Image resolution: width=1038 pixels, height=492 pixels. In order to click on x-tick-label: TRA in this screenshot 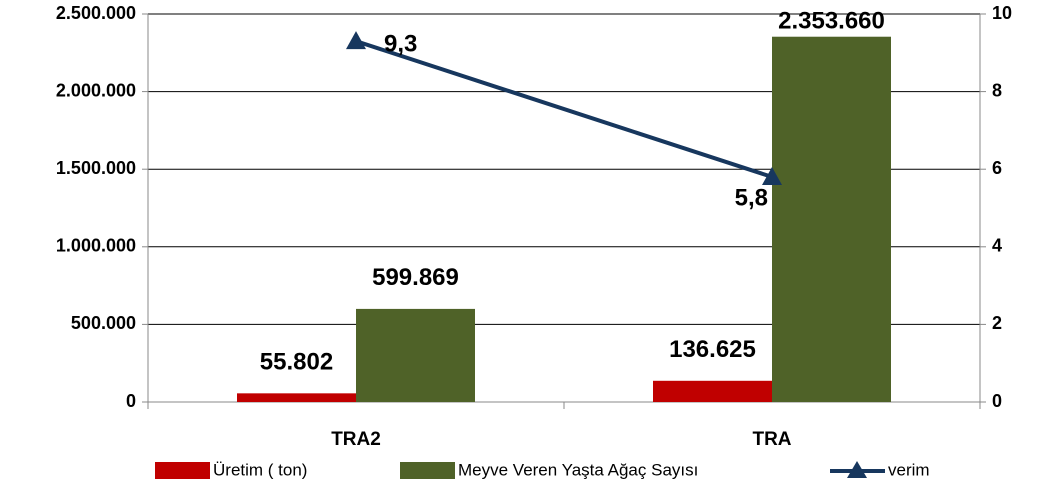, I will do `click(771, 439)`.